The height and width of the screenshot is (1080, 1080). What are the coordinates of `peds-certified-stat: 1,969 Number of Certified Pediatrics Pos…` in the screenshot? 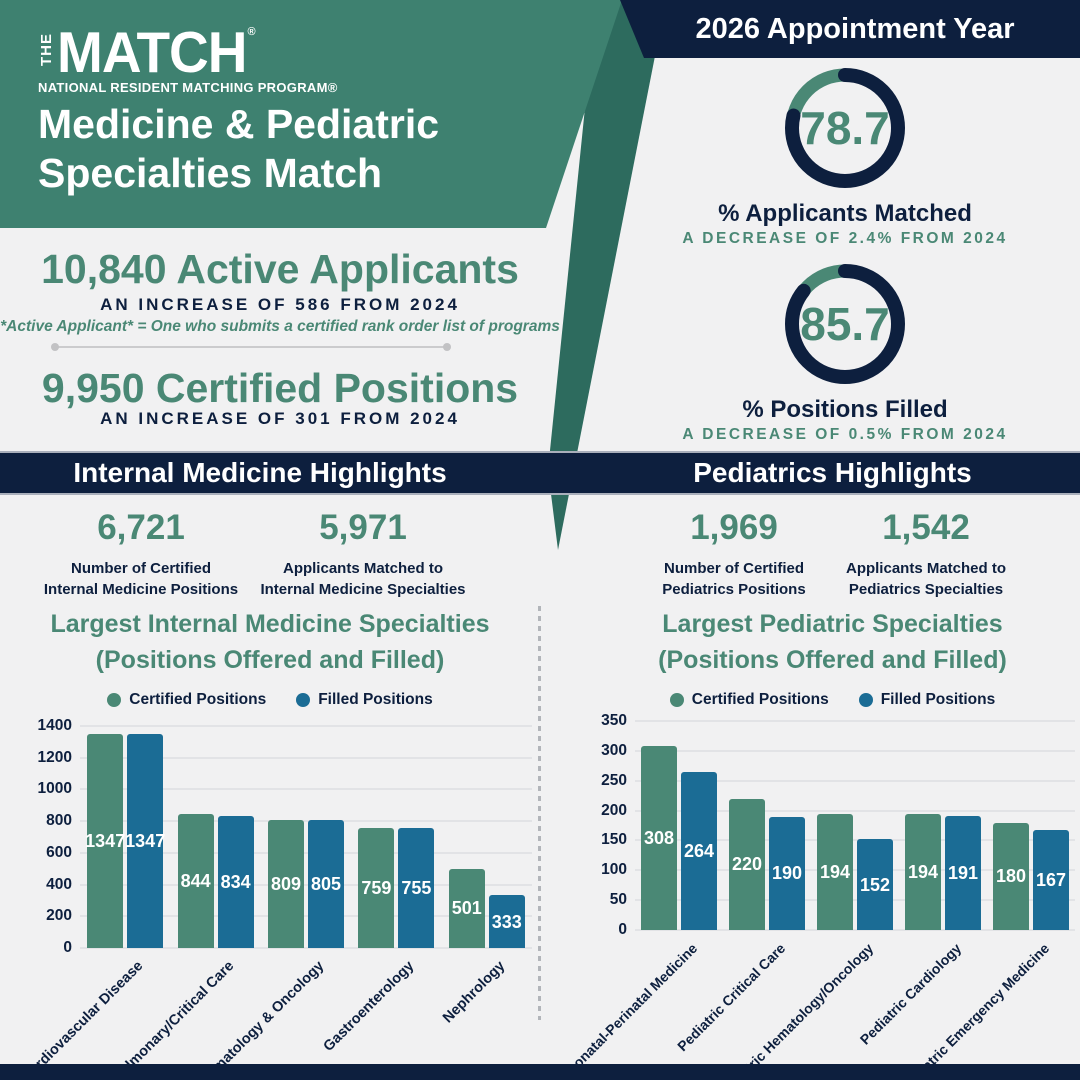 It's located at (734, 554).